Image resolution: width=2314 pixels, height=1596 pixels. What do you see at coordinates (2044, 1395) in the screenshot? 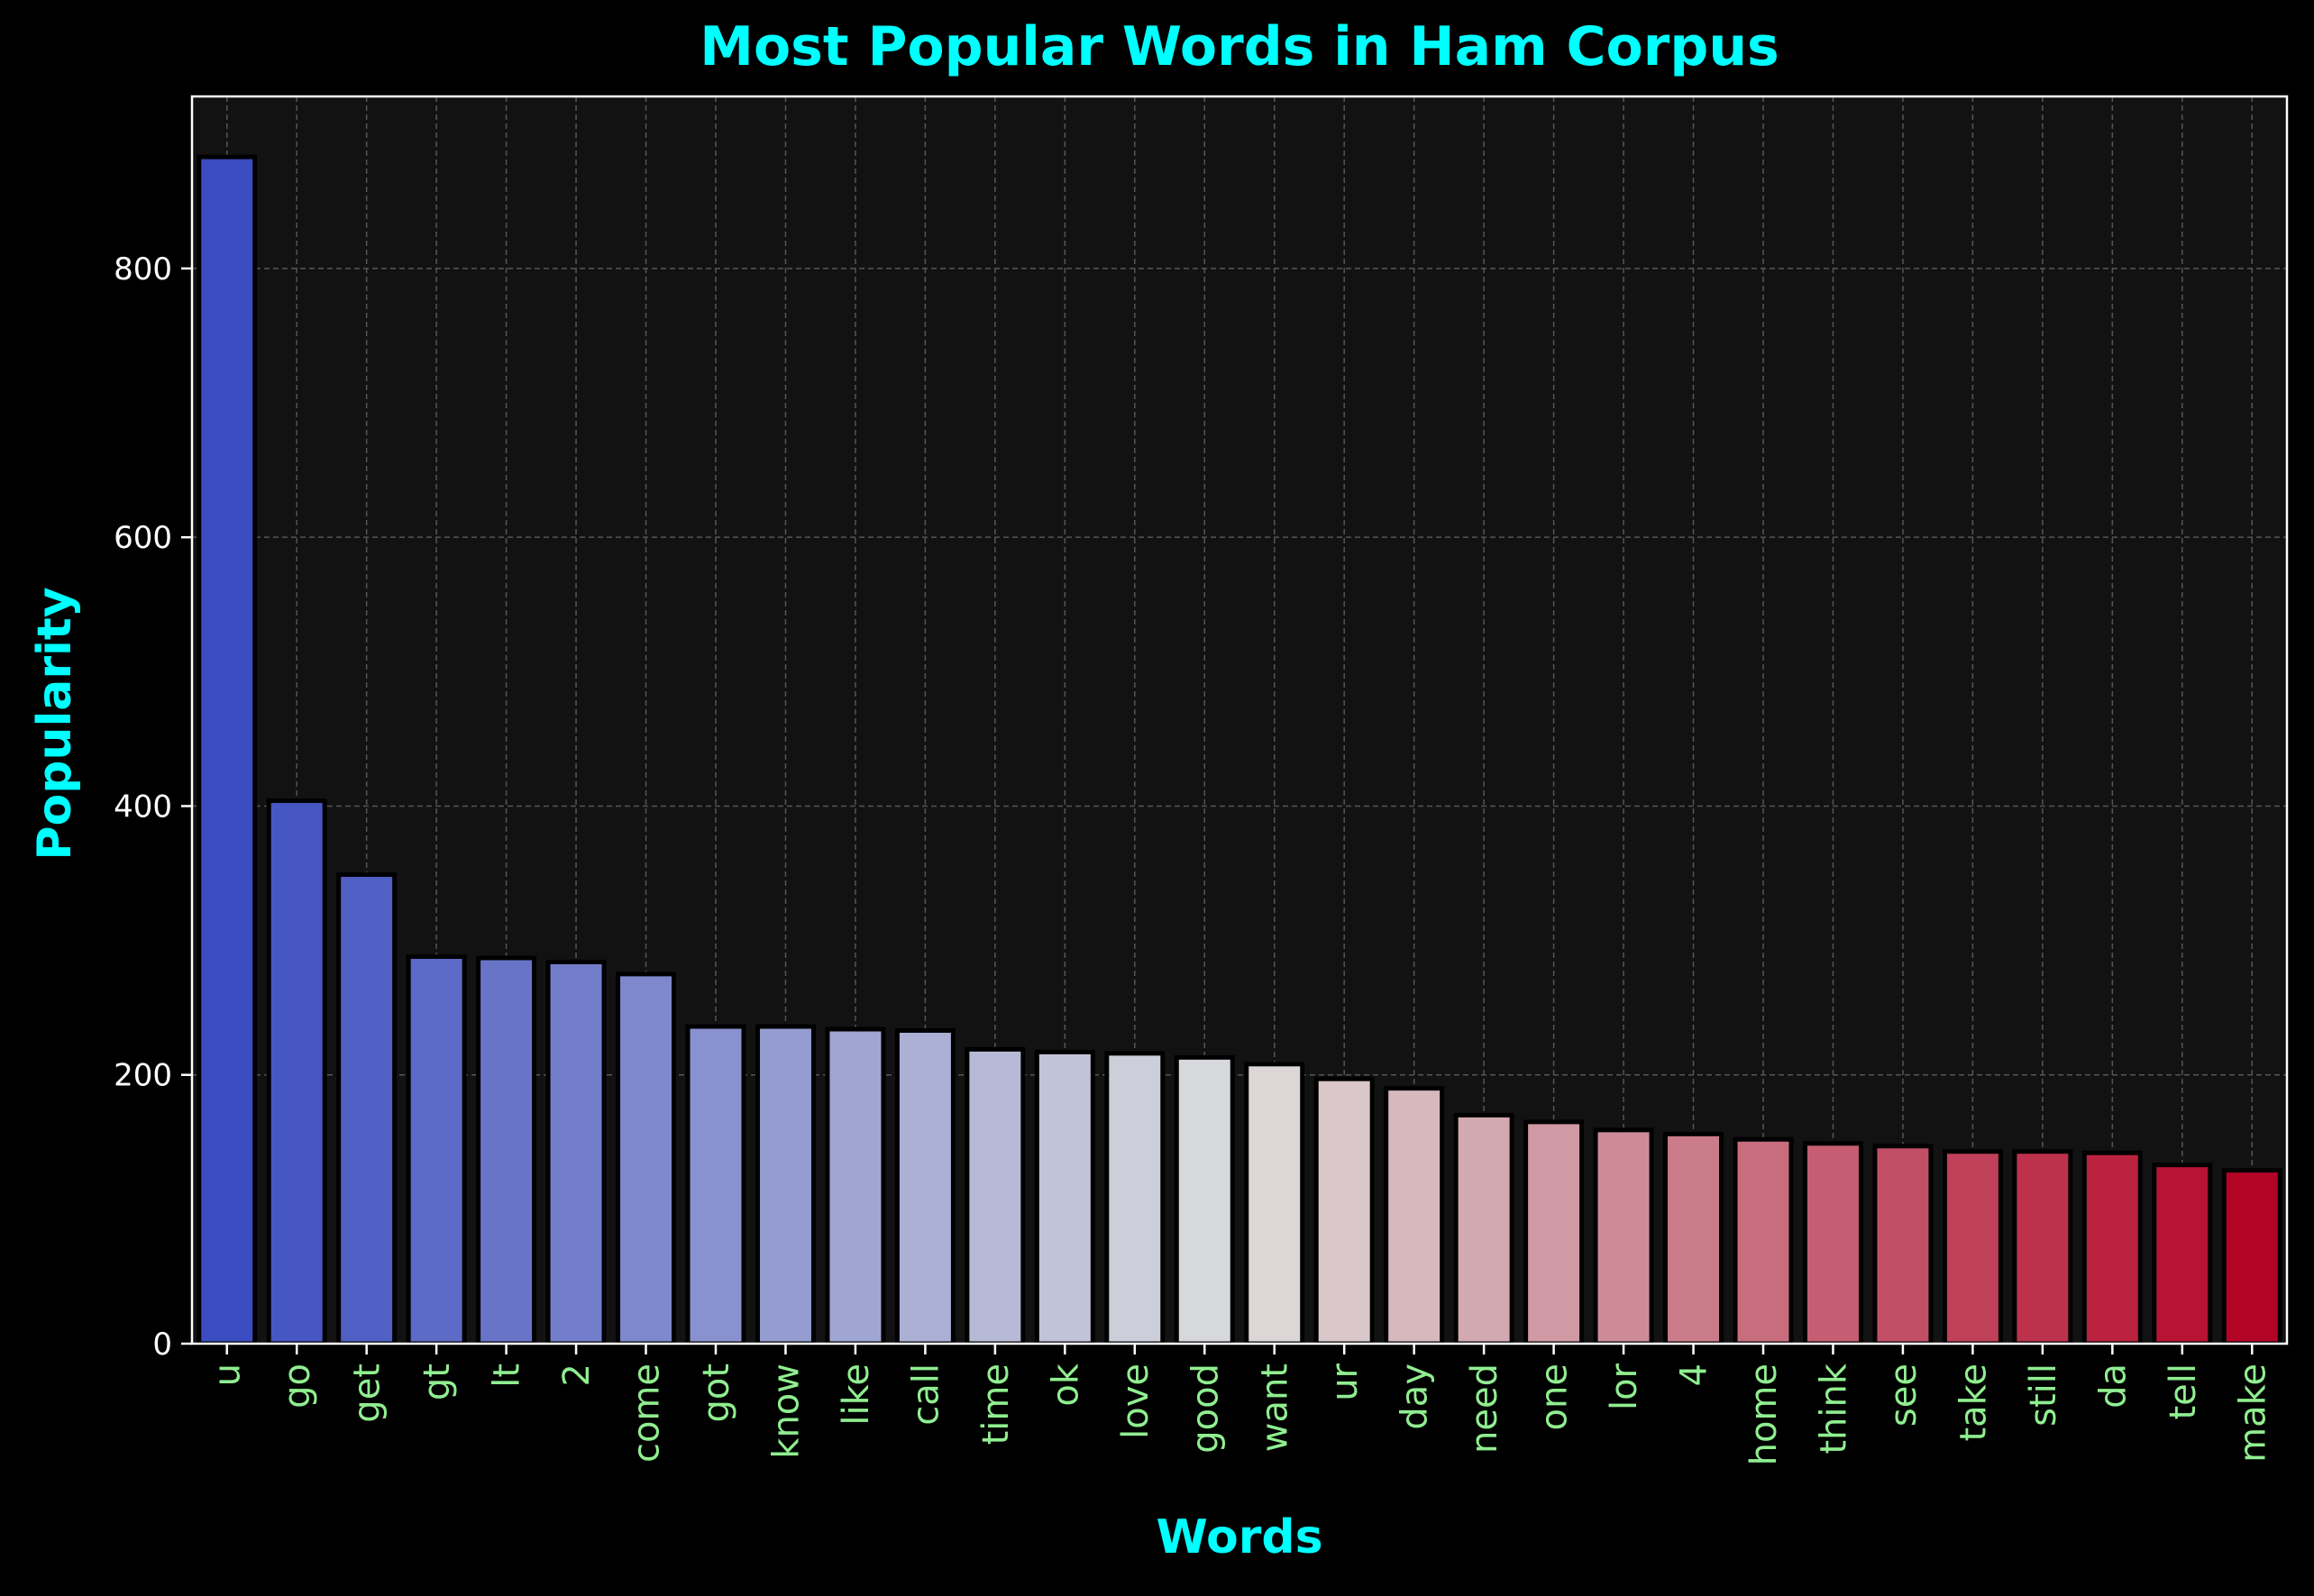
I see `x-tick-label: still` at bounding box center [2044, 1395].